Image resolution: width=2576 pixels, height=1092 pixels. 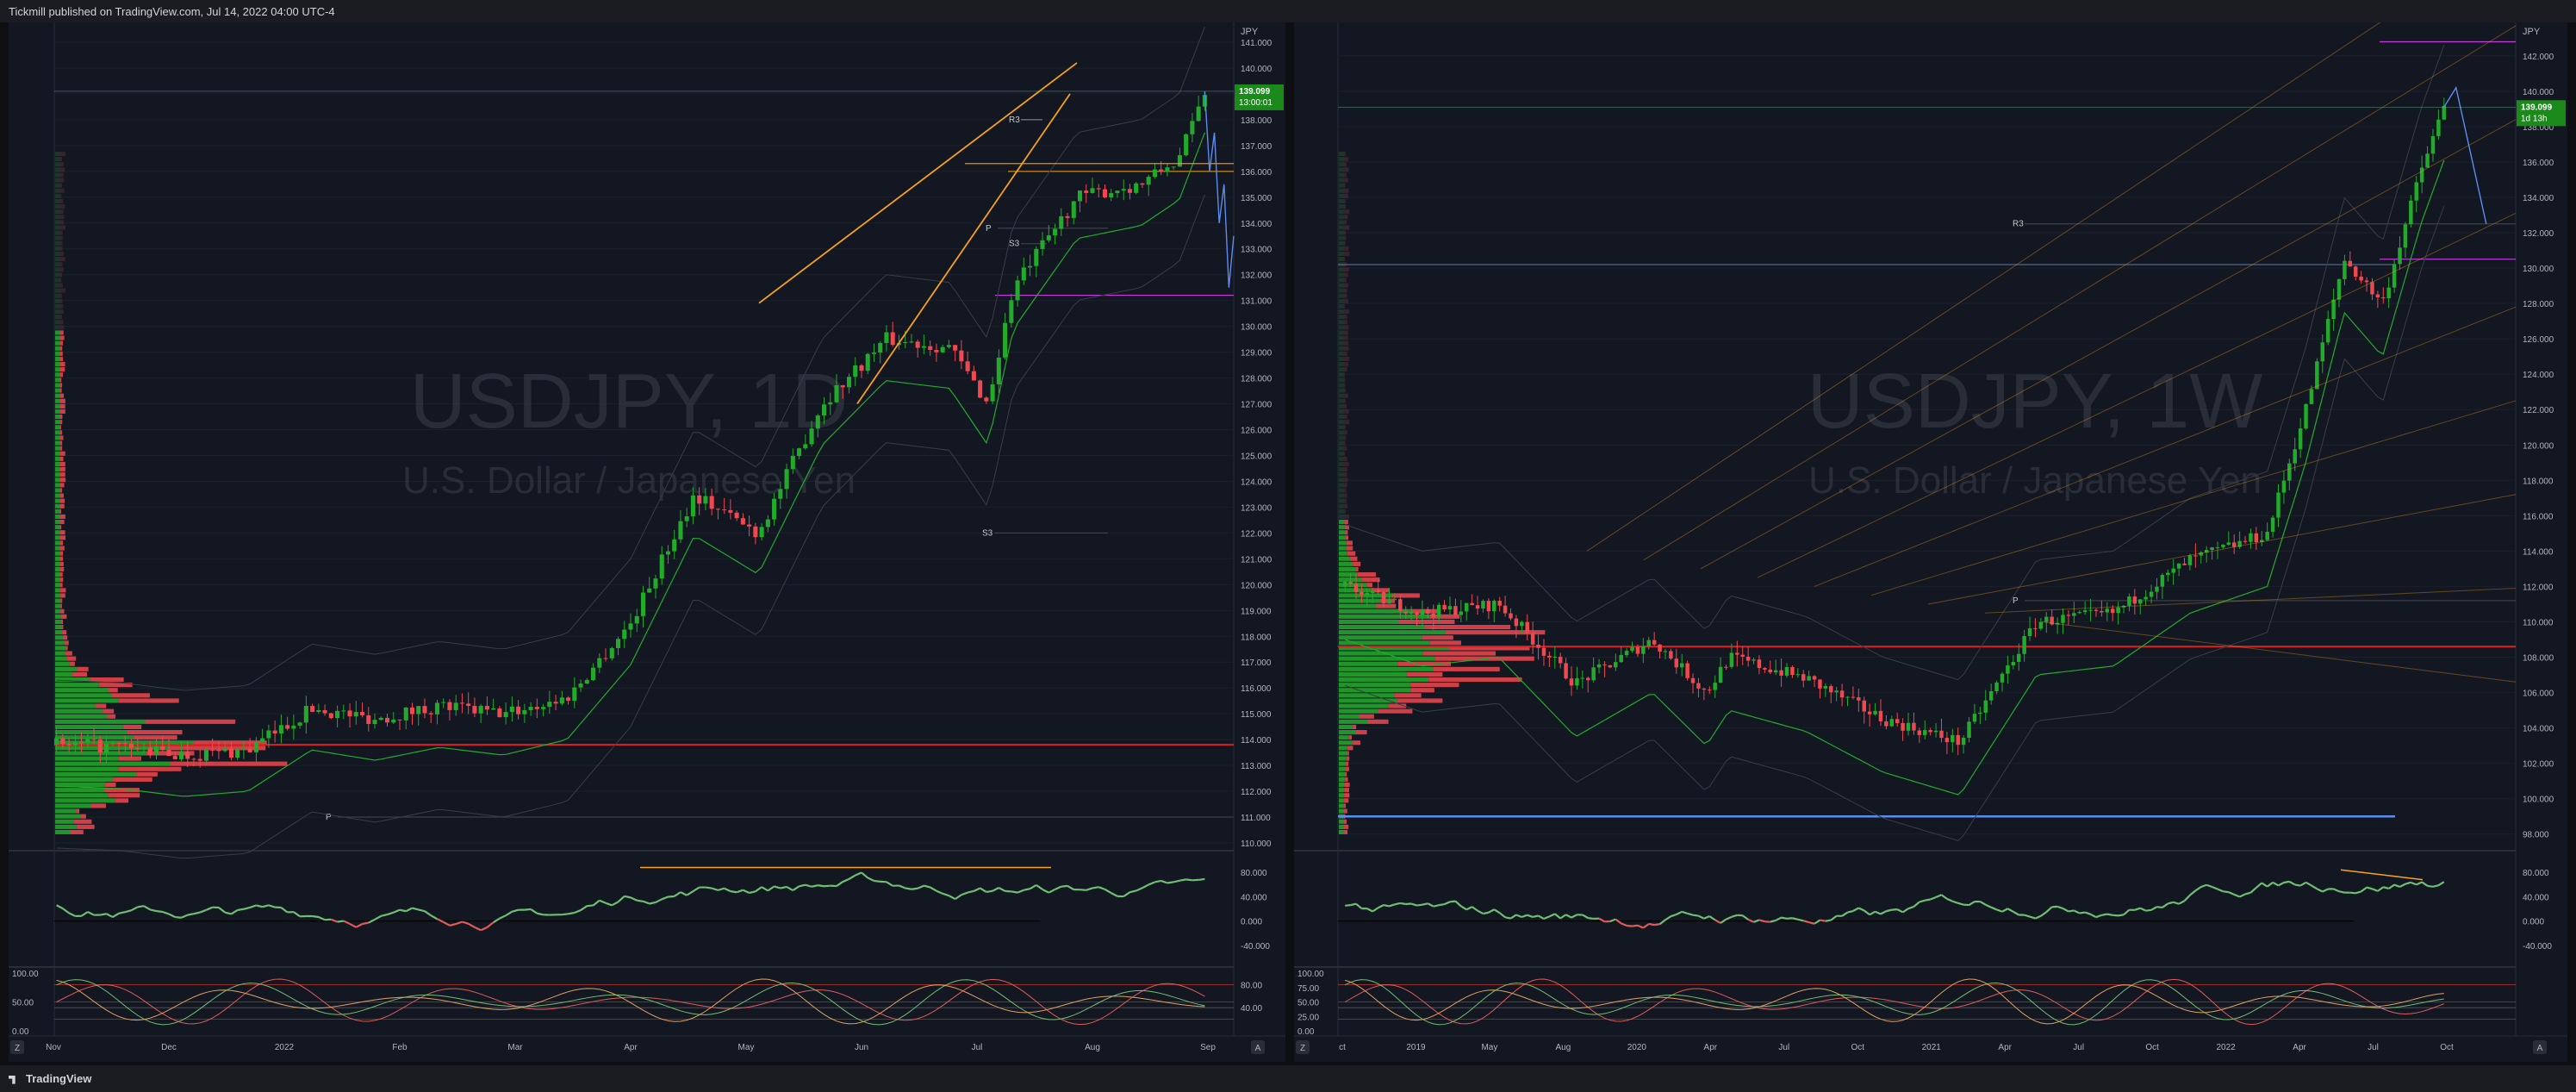 I want to click on zoom-reset-button, so click(x=17, y=1047).